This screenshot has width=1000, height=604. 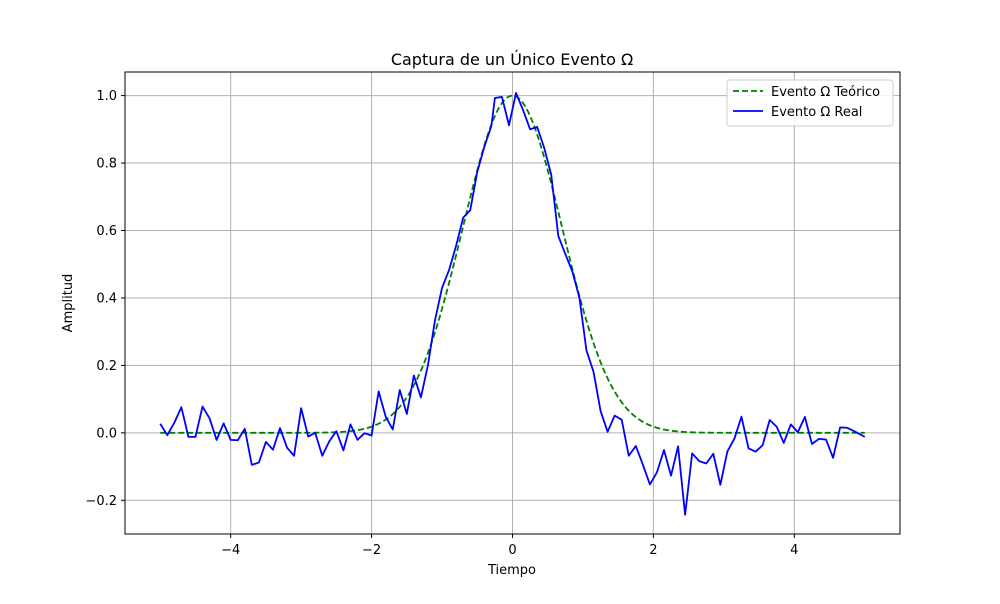 I want to click on x-tick-label: −4, so click(x=230, y=550).